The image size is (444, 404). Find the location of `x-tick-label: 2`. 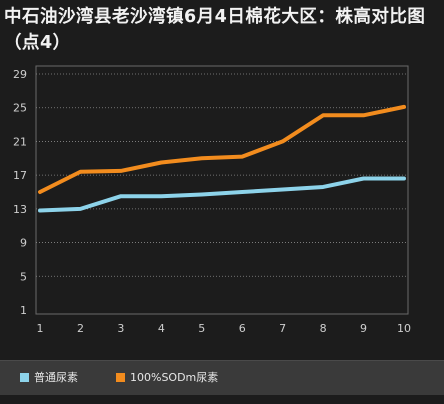

x-tick-label: 2 is located at coordinates (80, 328).